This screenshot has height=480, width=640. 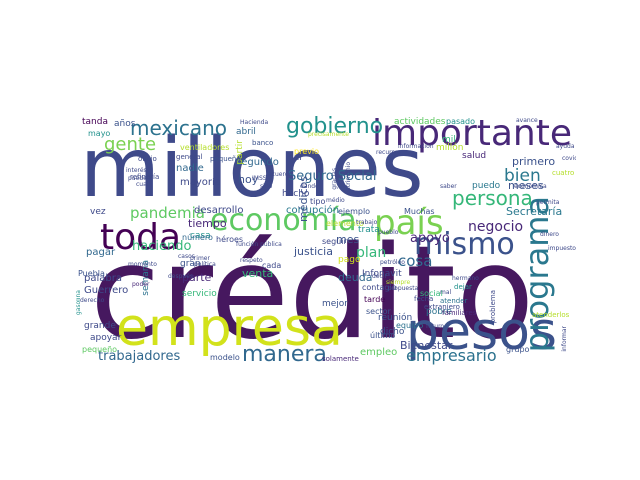 I want to click on word: servicio, so click(x=199, y=294).